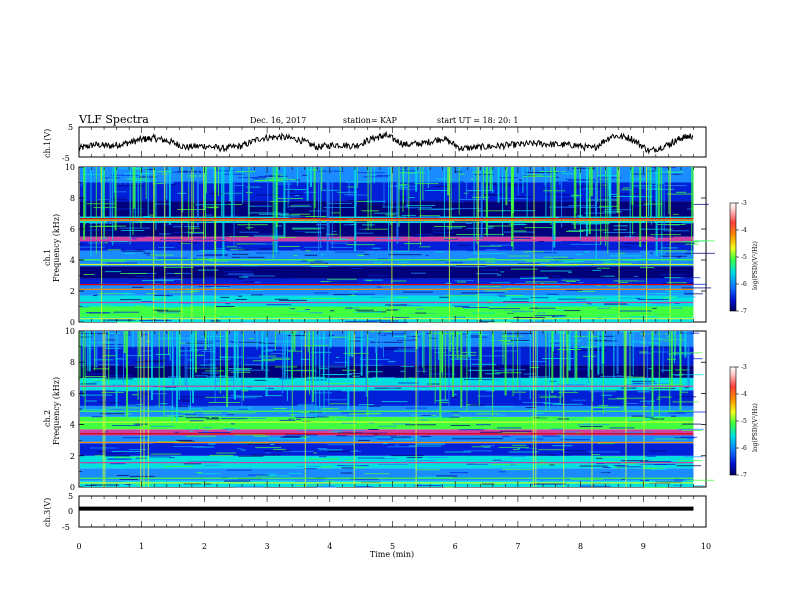  What do you see at coordinates (392, 546) in the screenshot?
I see `time-tick-label: 5` at bounding box center [392, 546].